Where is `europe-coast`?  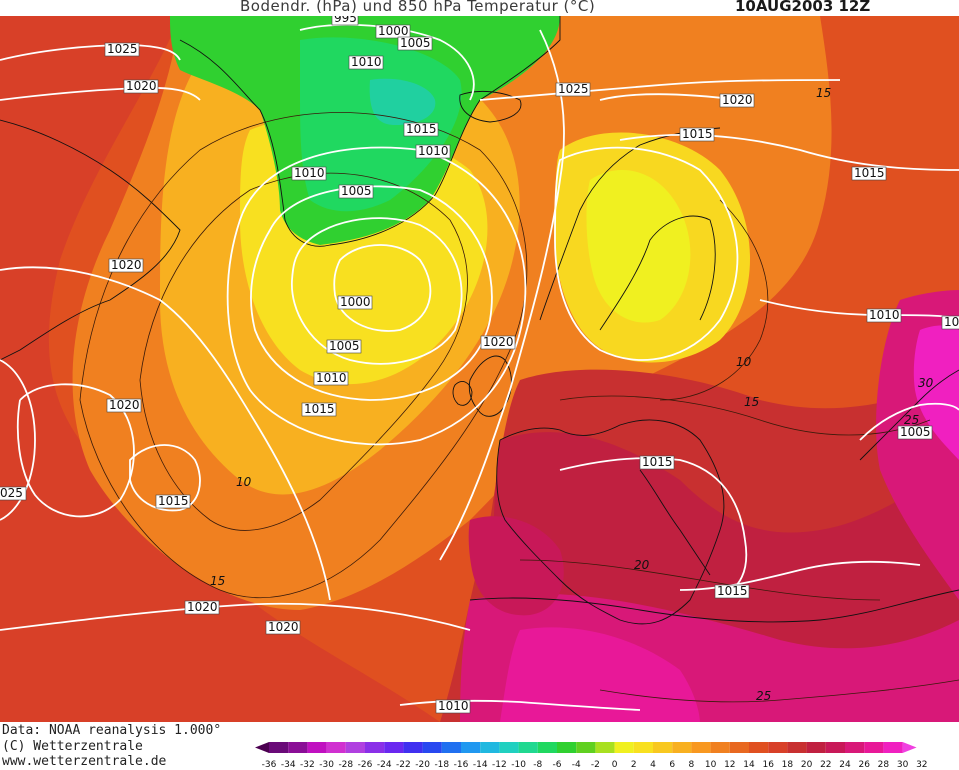
europe-coast is located at coordinates (610, 522).